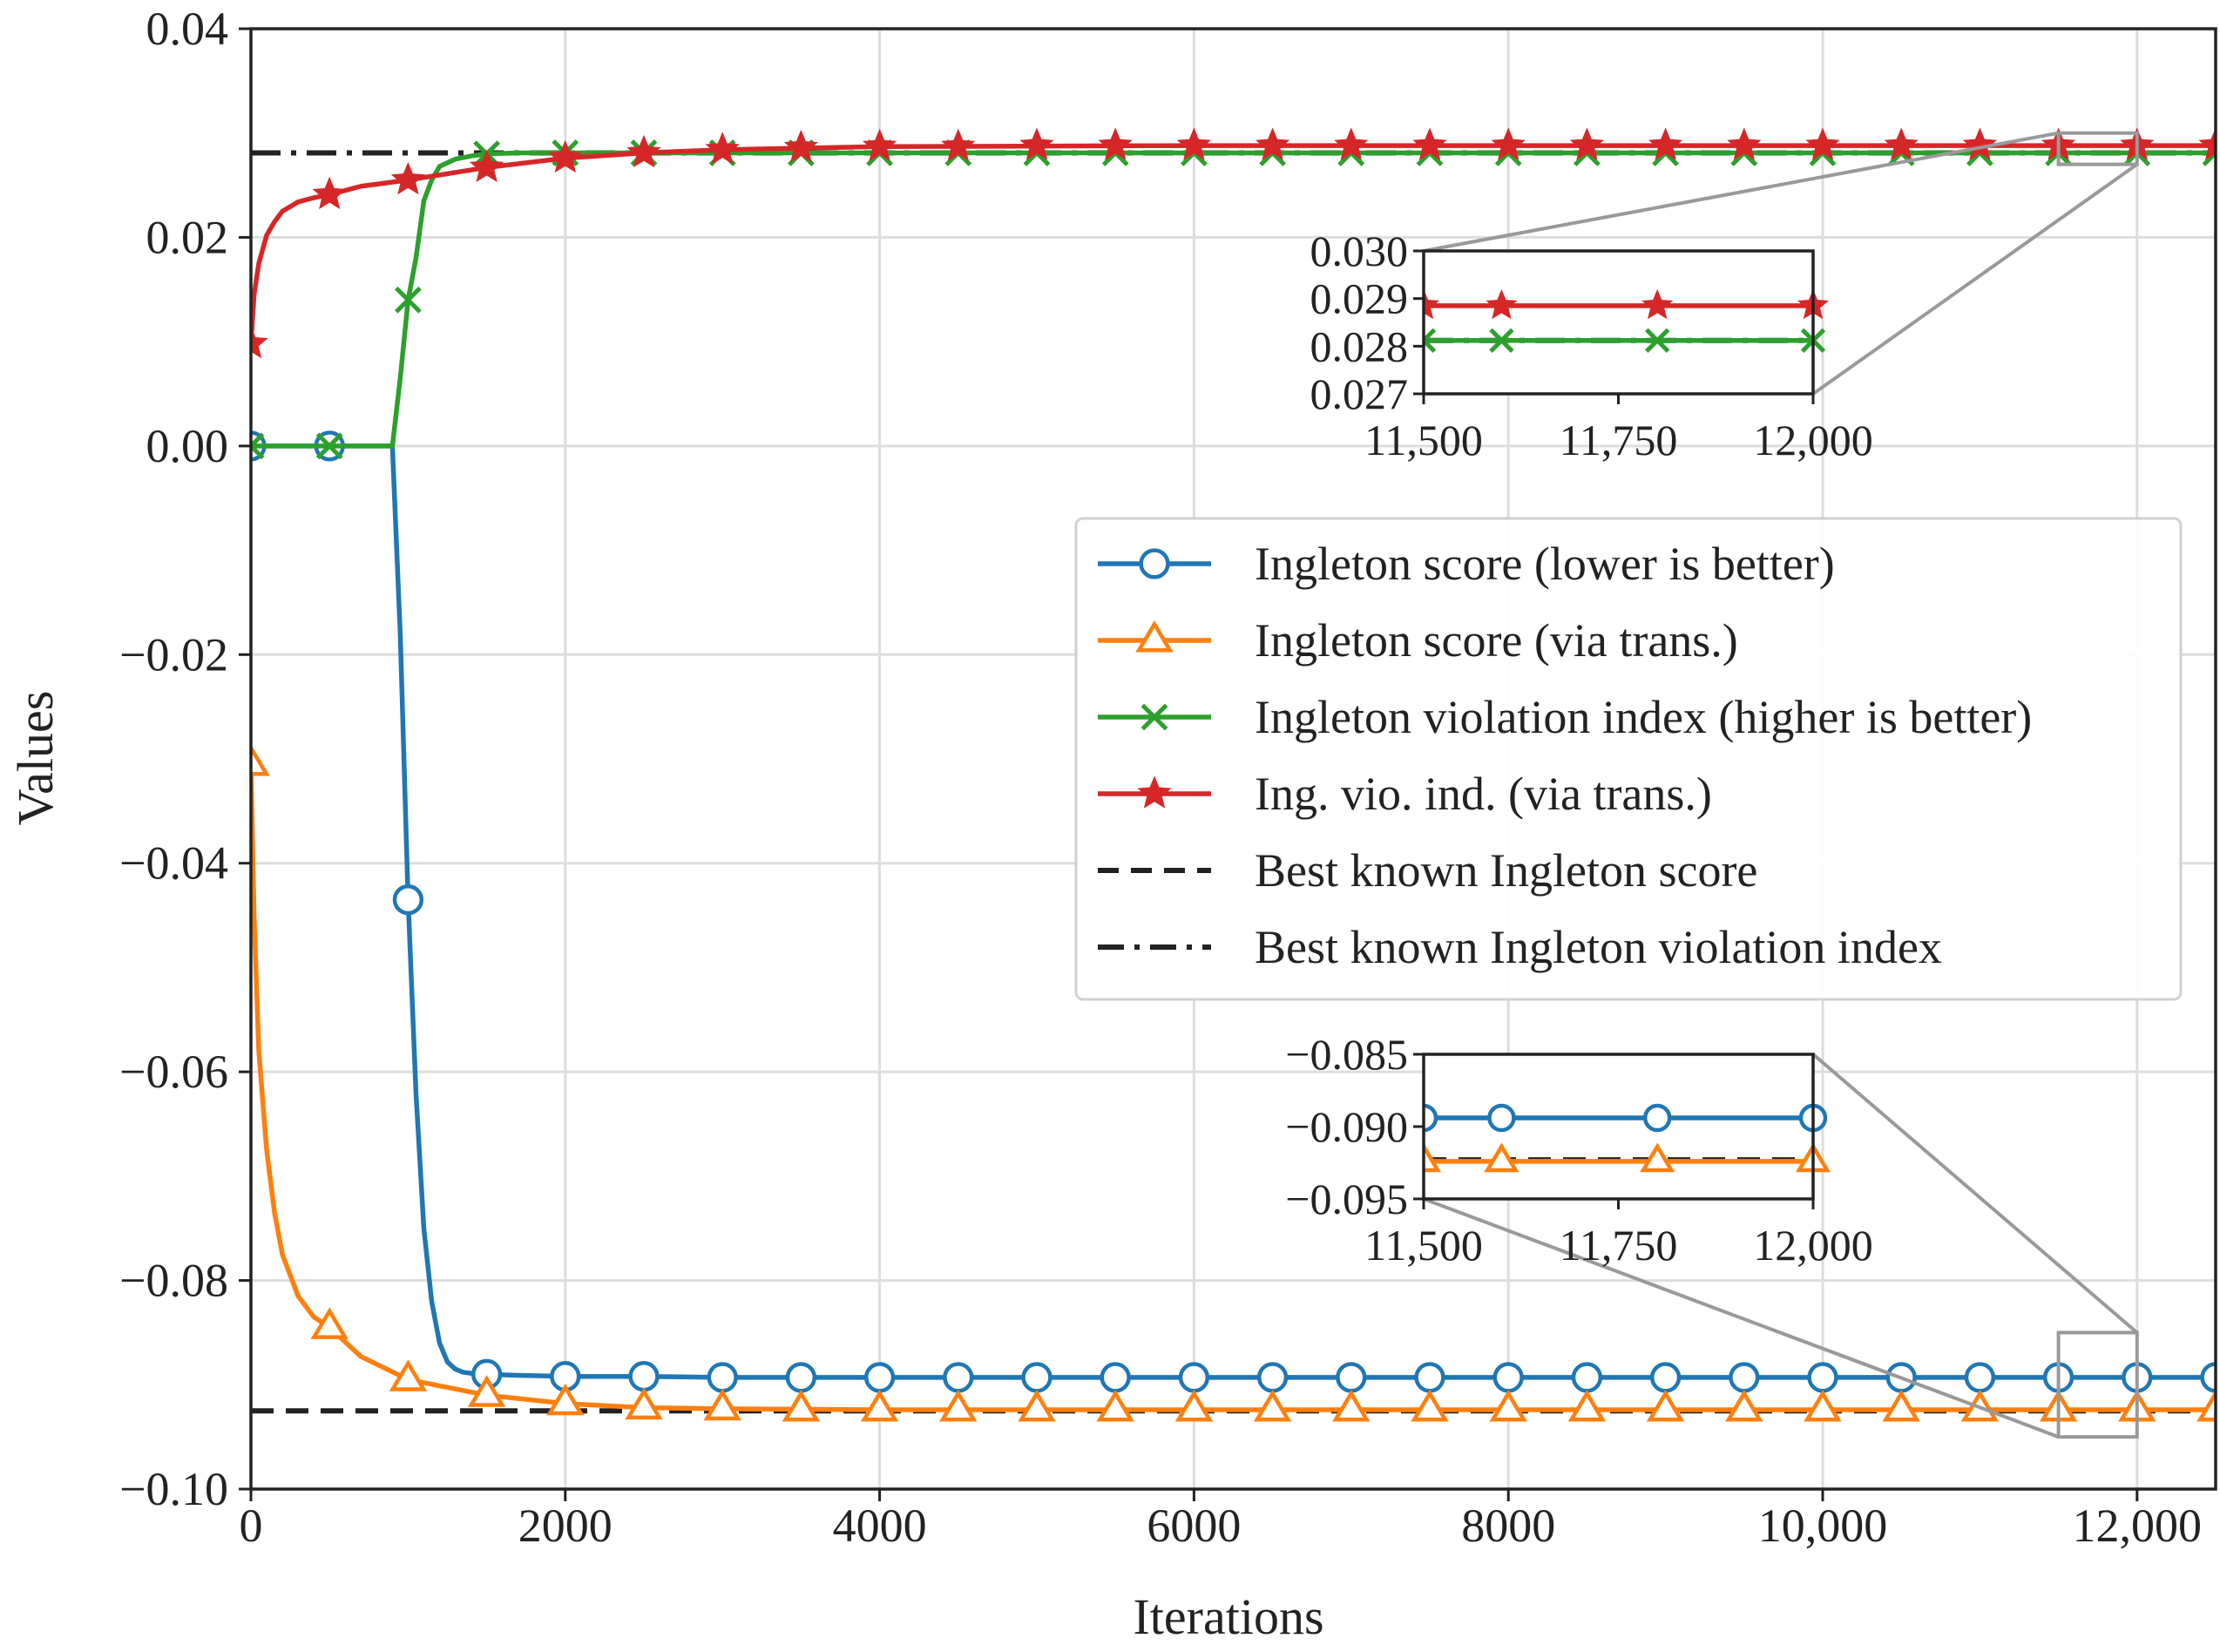 The width and height of the screenshot is (2220, 1652). What do you see at coordinates (1405, 794) in the screenshot?
I see `legend-entry-ing-vio-ind-via-trans: Ing. vio. ind. (via trans.)` at bounding box center [1405, 794].